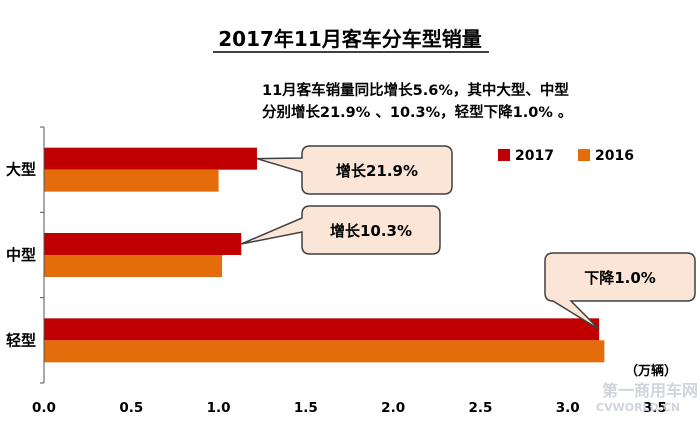  I want to click on legend-label-2016: 2016, so click(614, 156).